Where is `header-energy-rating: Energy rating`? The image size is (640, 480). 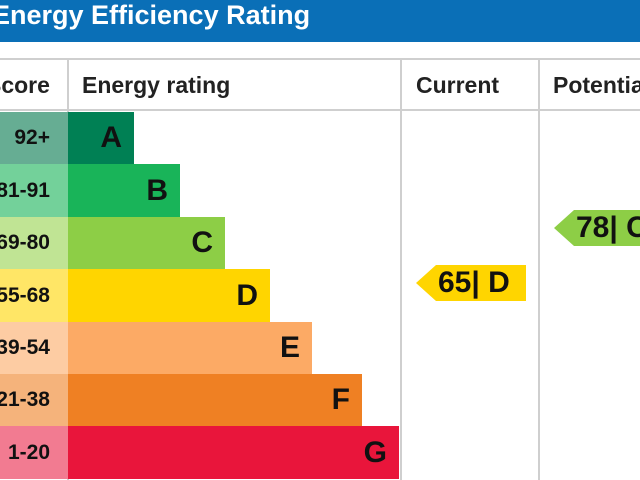
header-energy-rating: Energy rating is located at coordinates (156, 85).